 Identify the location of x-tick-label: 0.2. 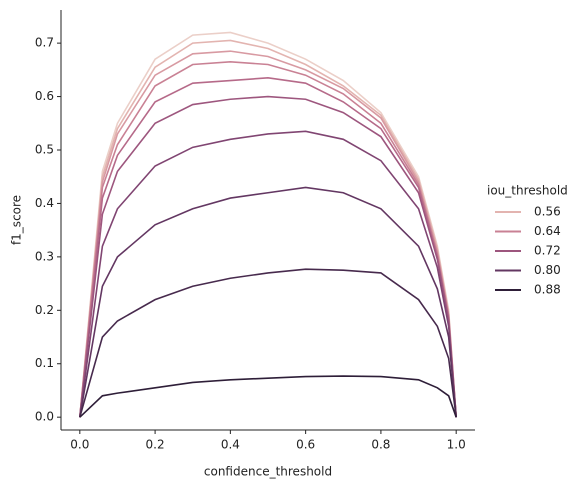
(155, 445).